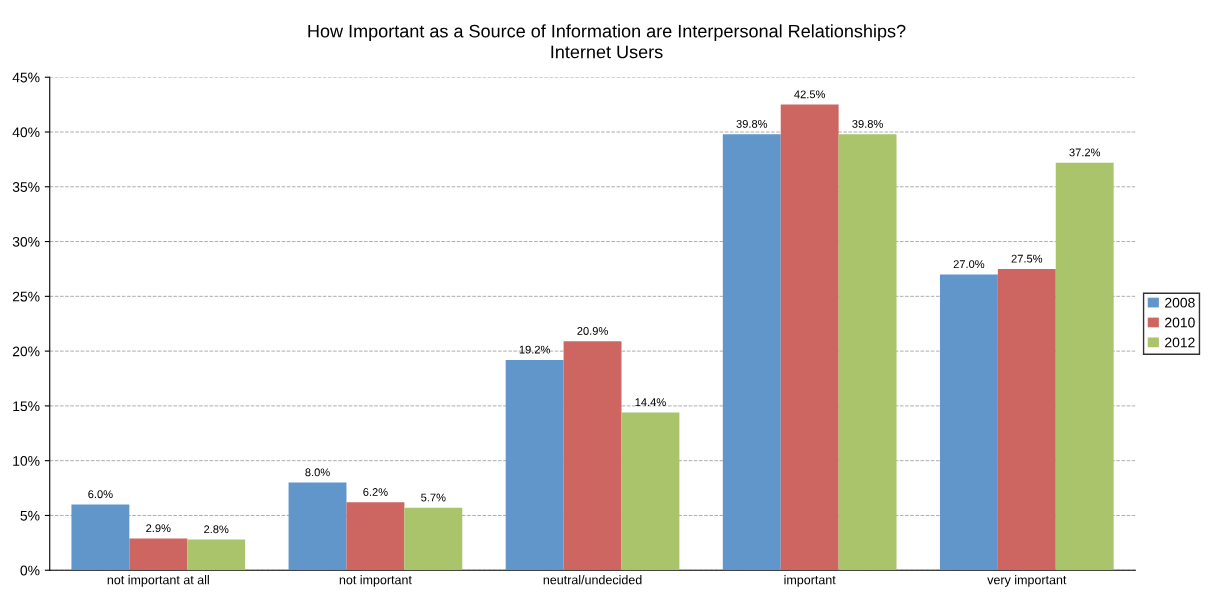  Describe the element at coordinates (26, 461) in the screenshot. I see `y-tick-label: 10%` at that location.